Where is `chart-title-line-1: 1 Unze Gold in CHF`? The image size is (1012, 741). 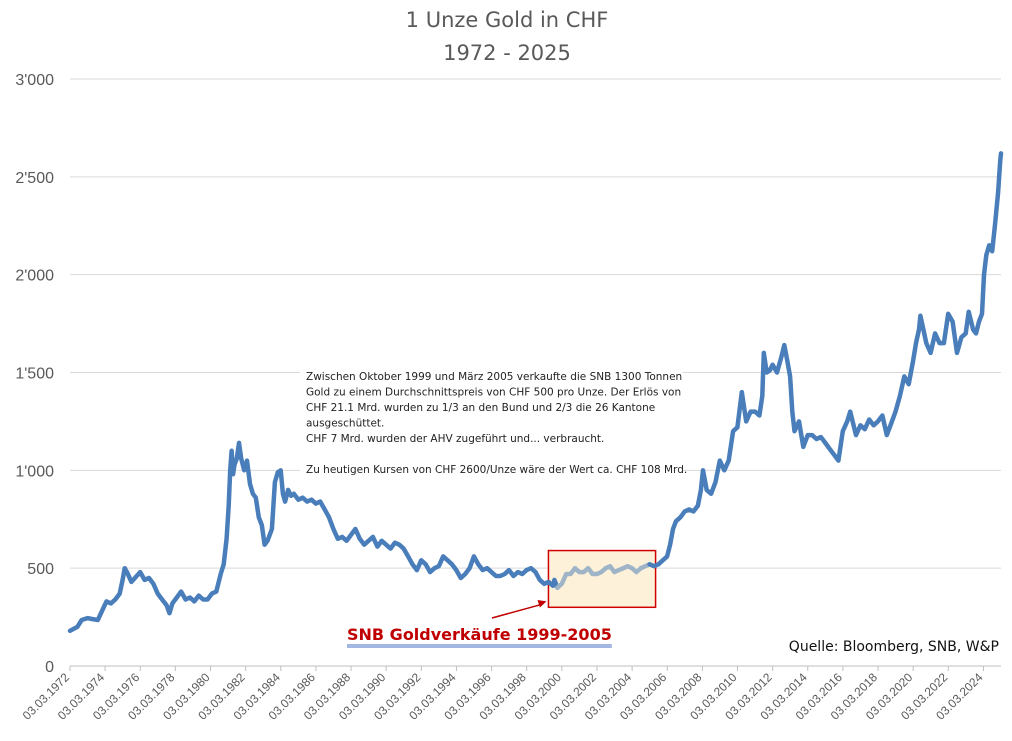 chart-title-line-1: 1 Unze Gold in CHF is located at coordinates (507, 20).